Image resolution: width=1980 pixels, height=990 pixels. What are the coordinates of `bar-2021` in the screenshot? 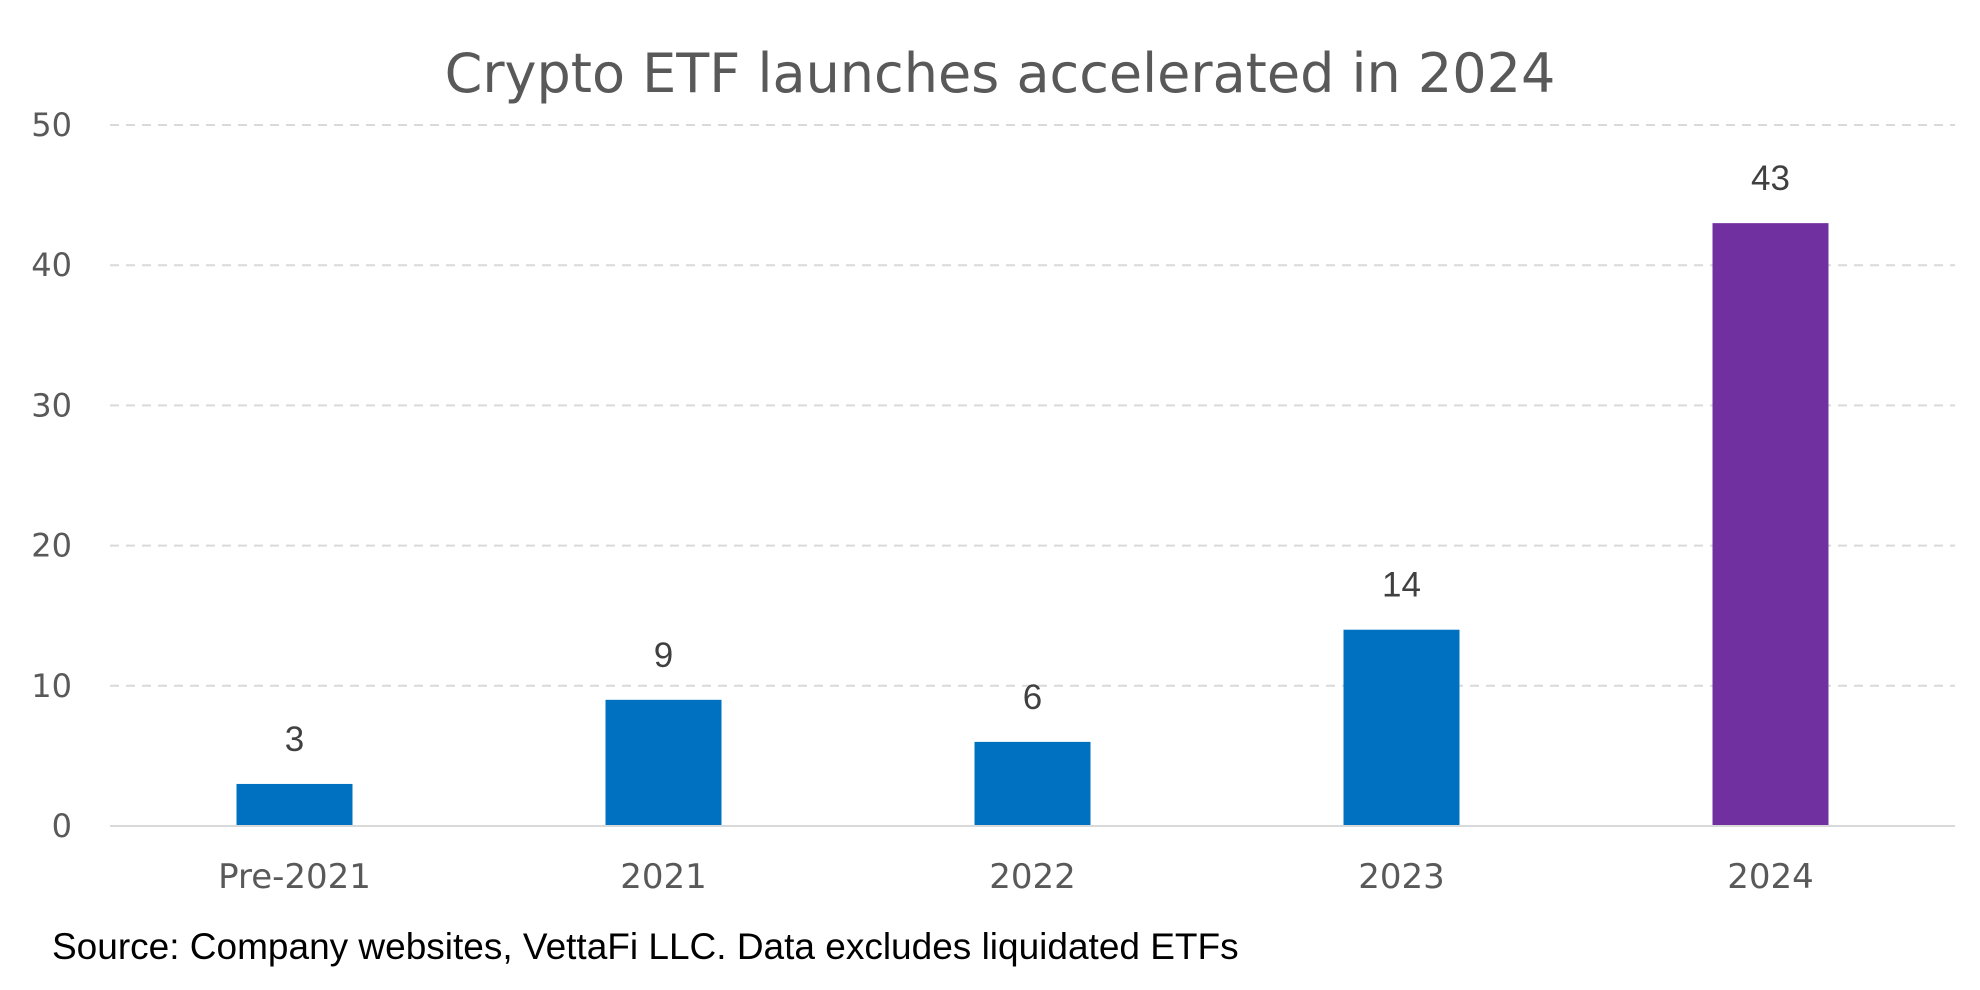 It's located at (663, 762).